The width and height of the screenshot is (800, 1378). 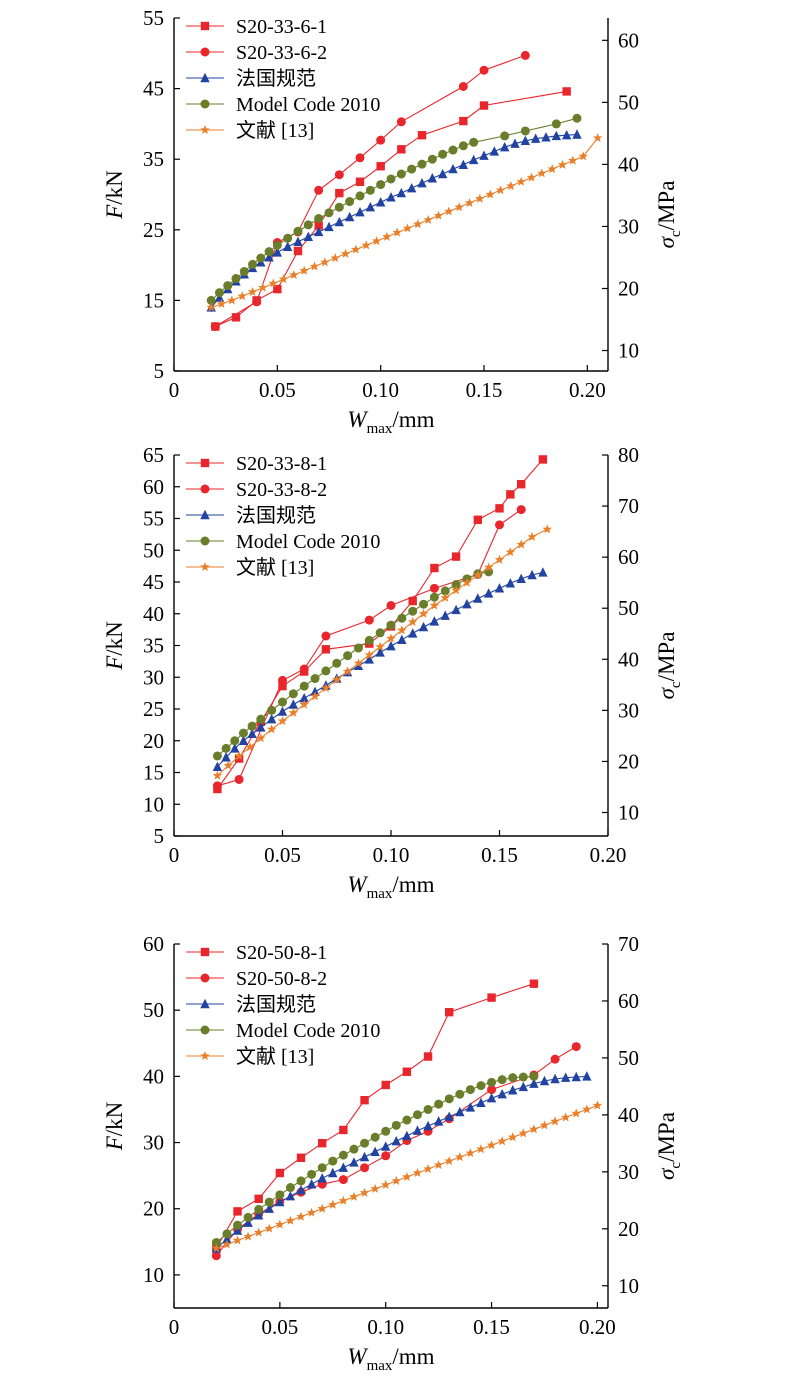 What do you see at coordinates (153, 455) in the screenshot?
I see `y-left-tick-label: 65` at bounding box center [153, 455].